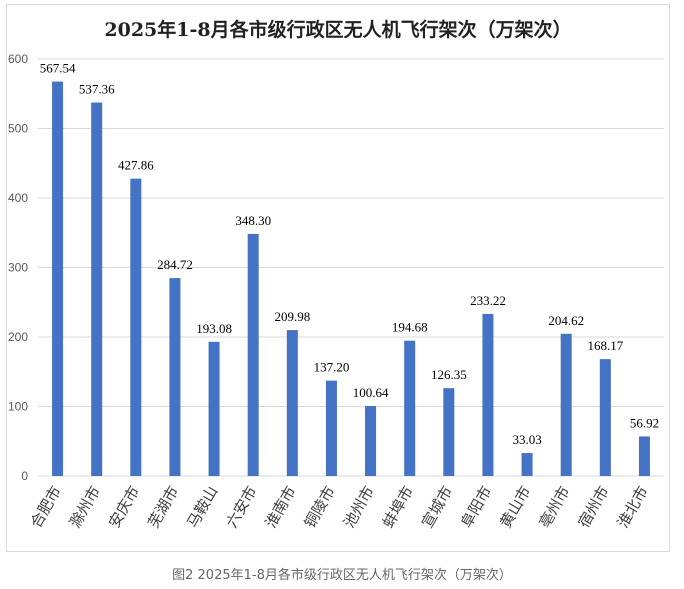 The height and width of the screenshot is (589, 684). I want to click on category-label: 蚌埠市, so click(398, 507).